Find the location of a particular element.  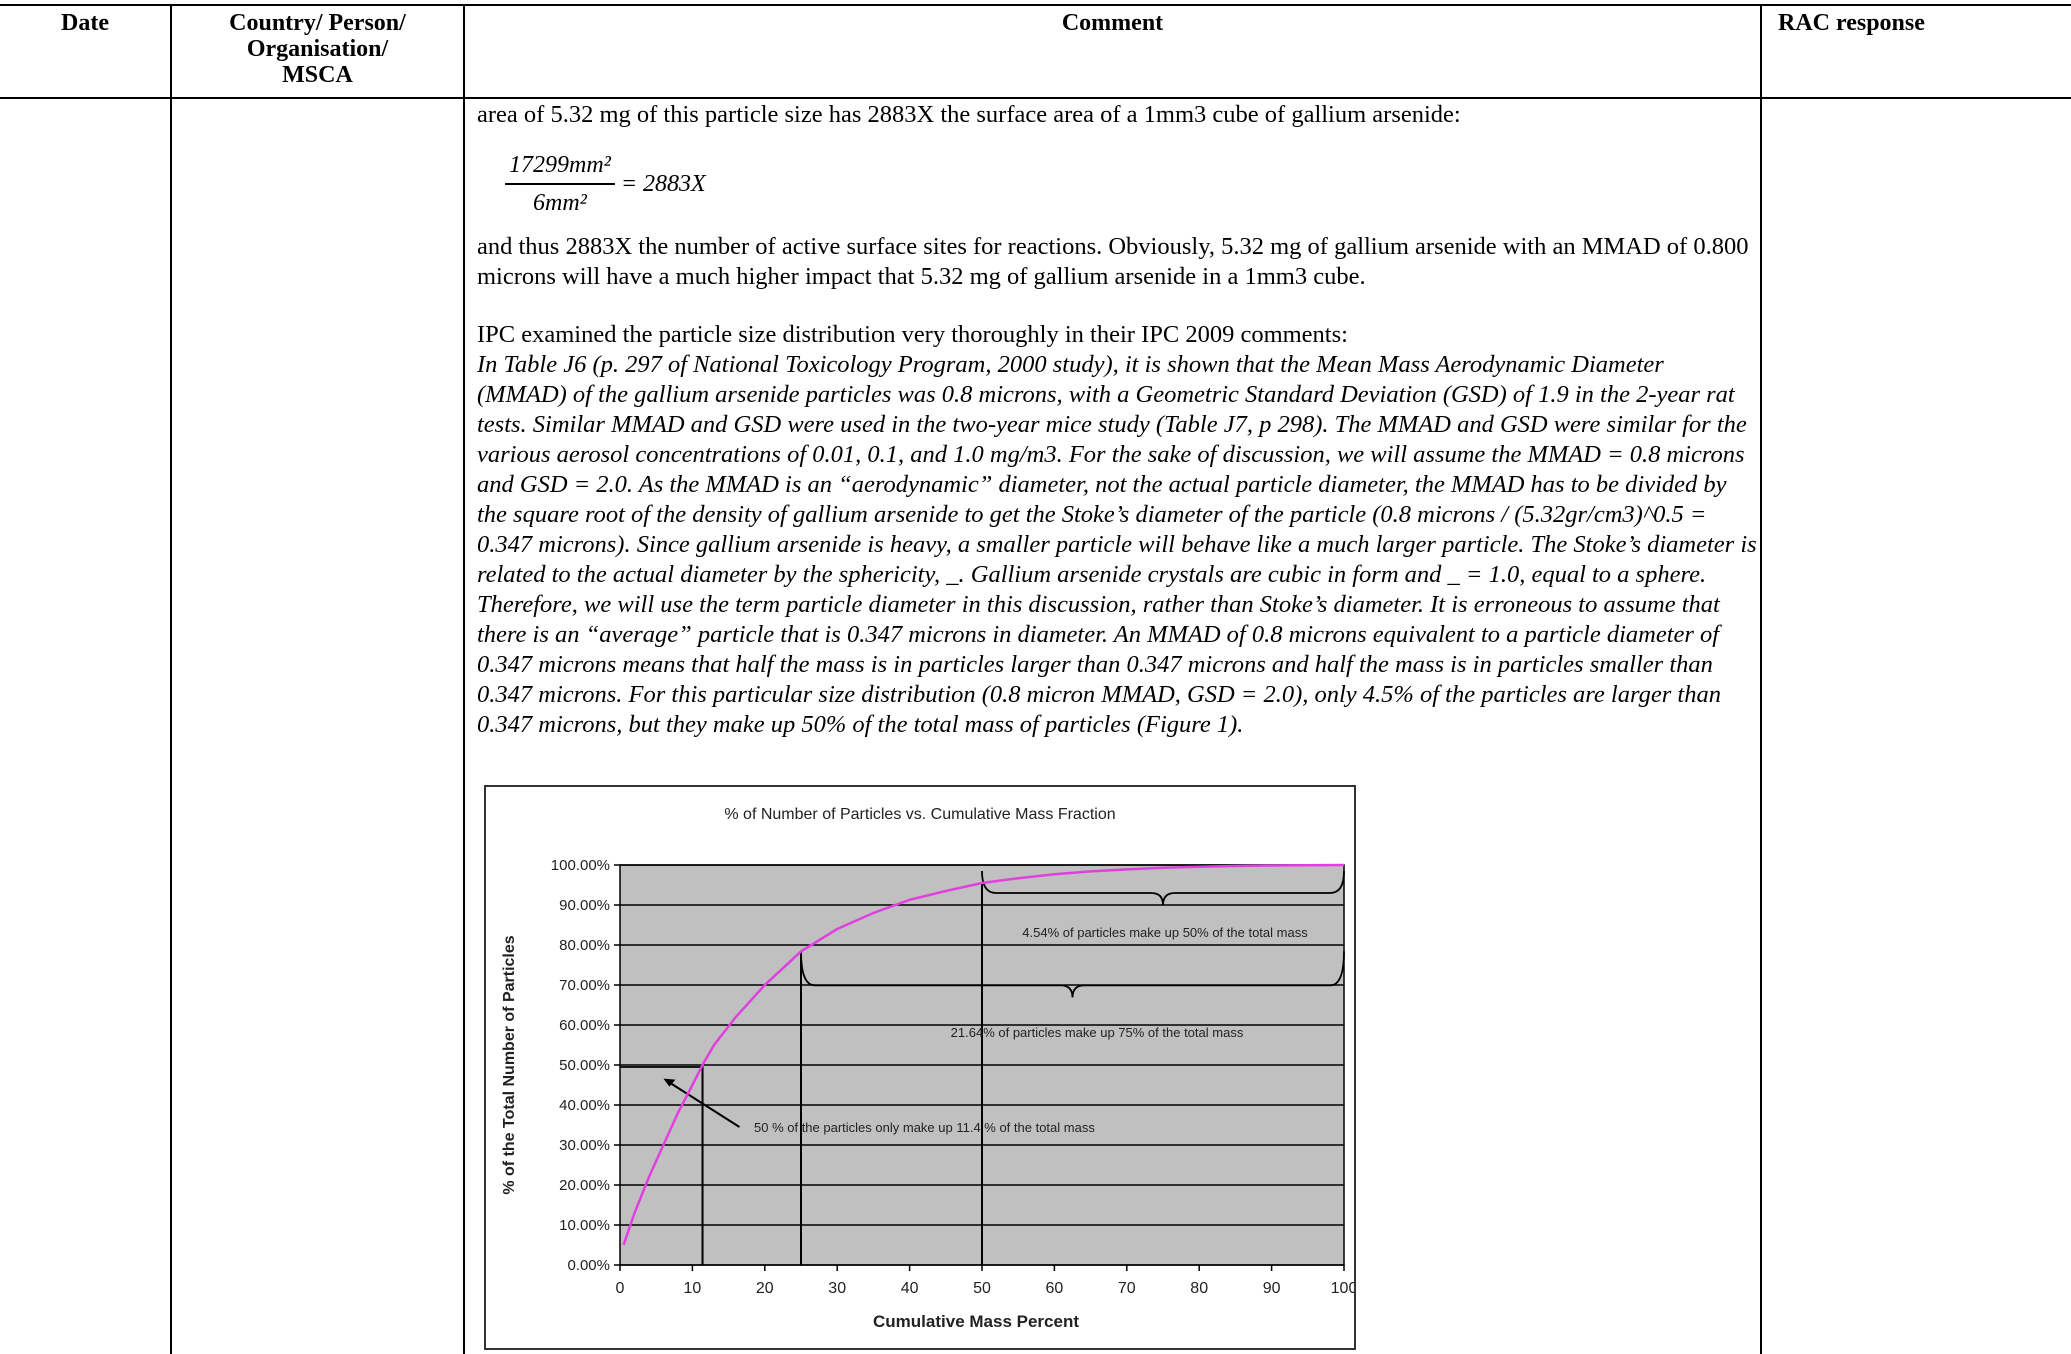

y-tick-label: 10.00% is located at coordinates (584, 1225).